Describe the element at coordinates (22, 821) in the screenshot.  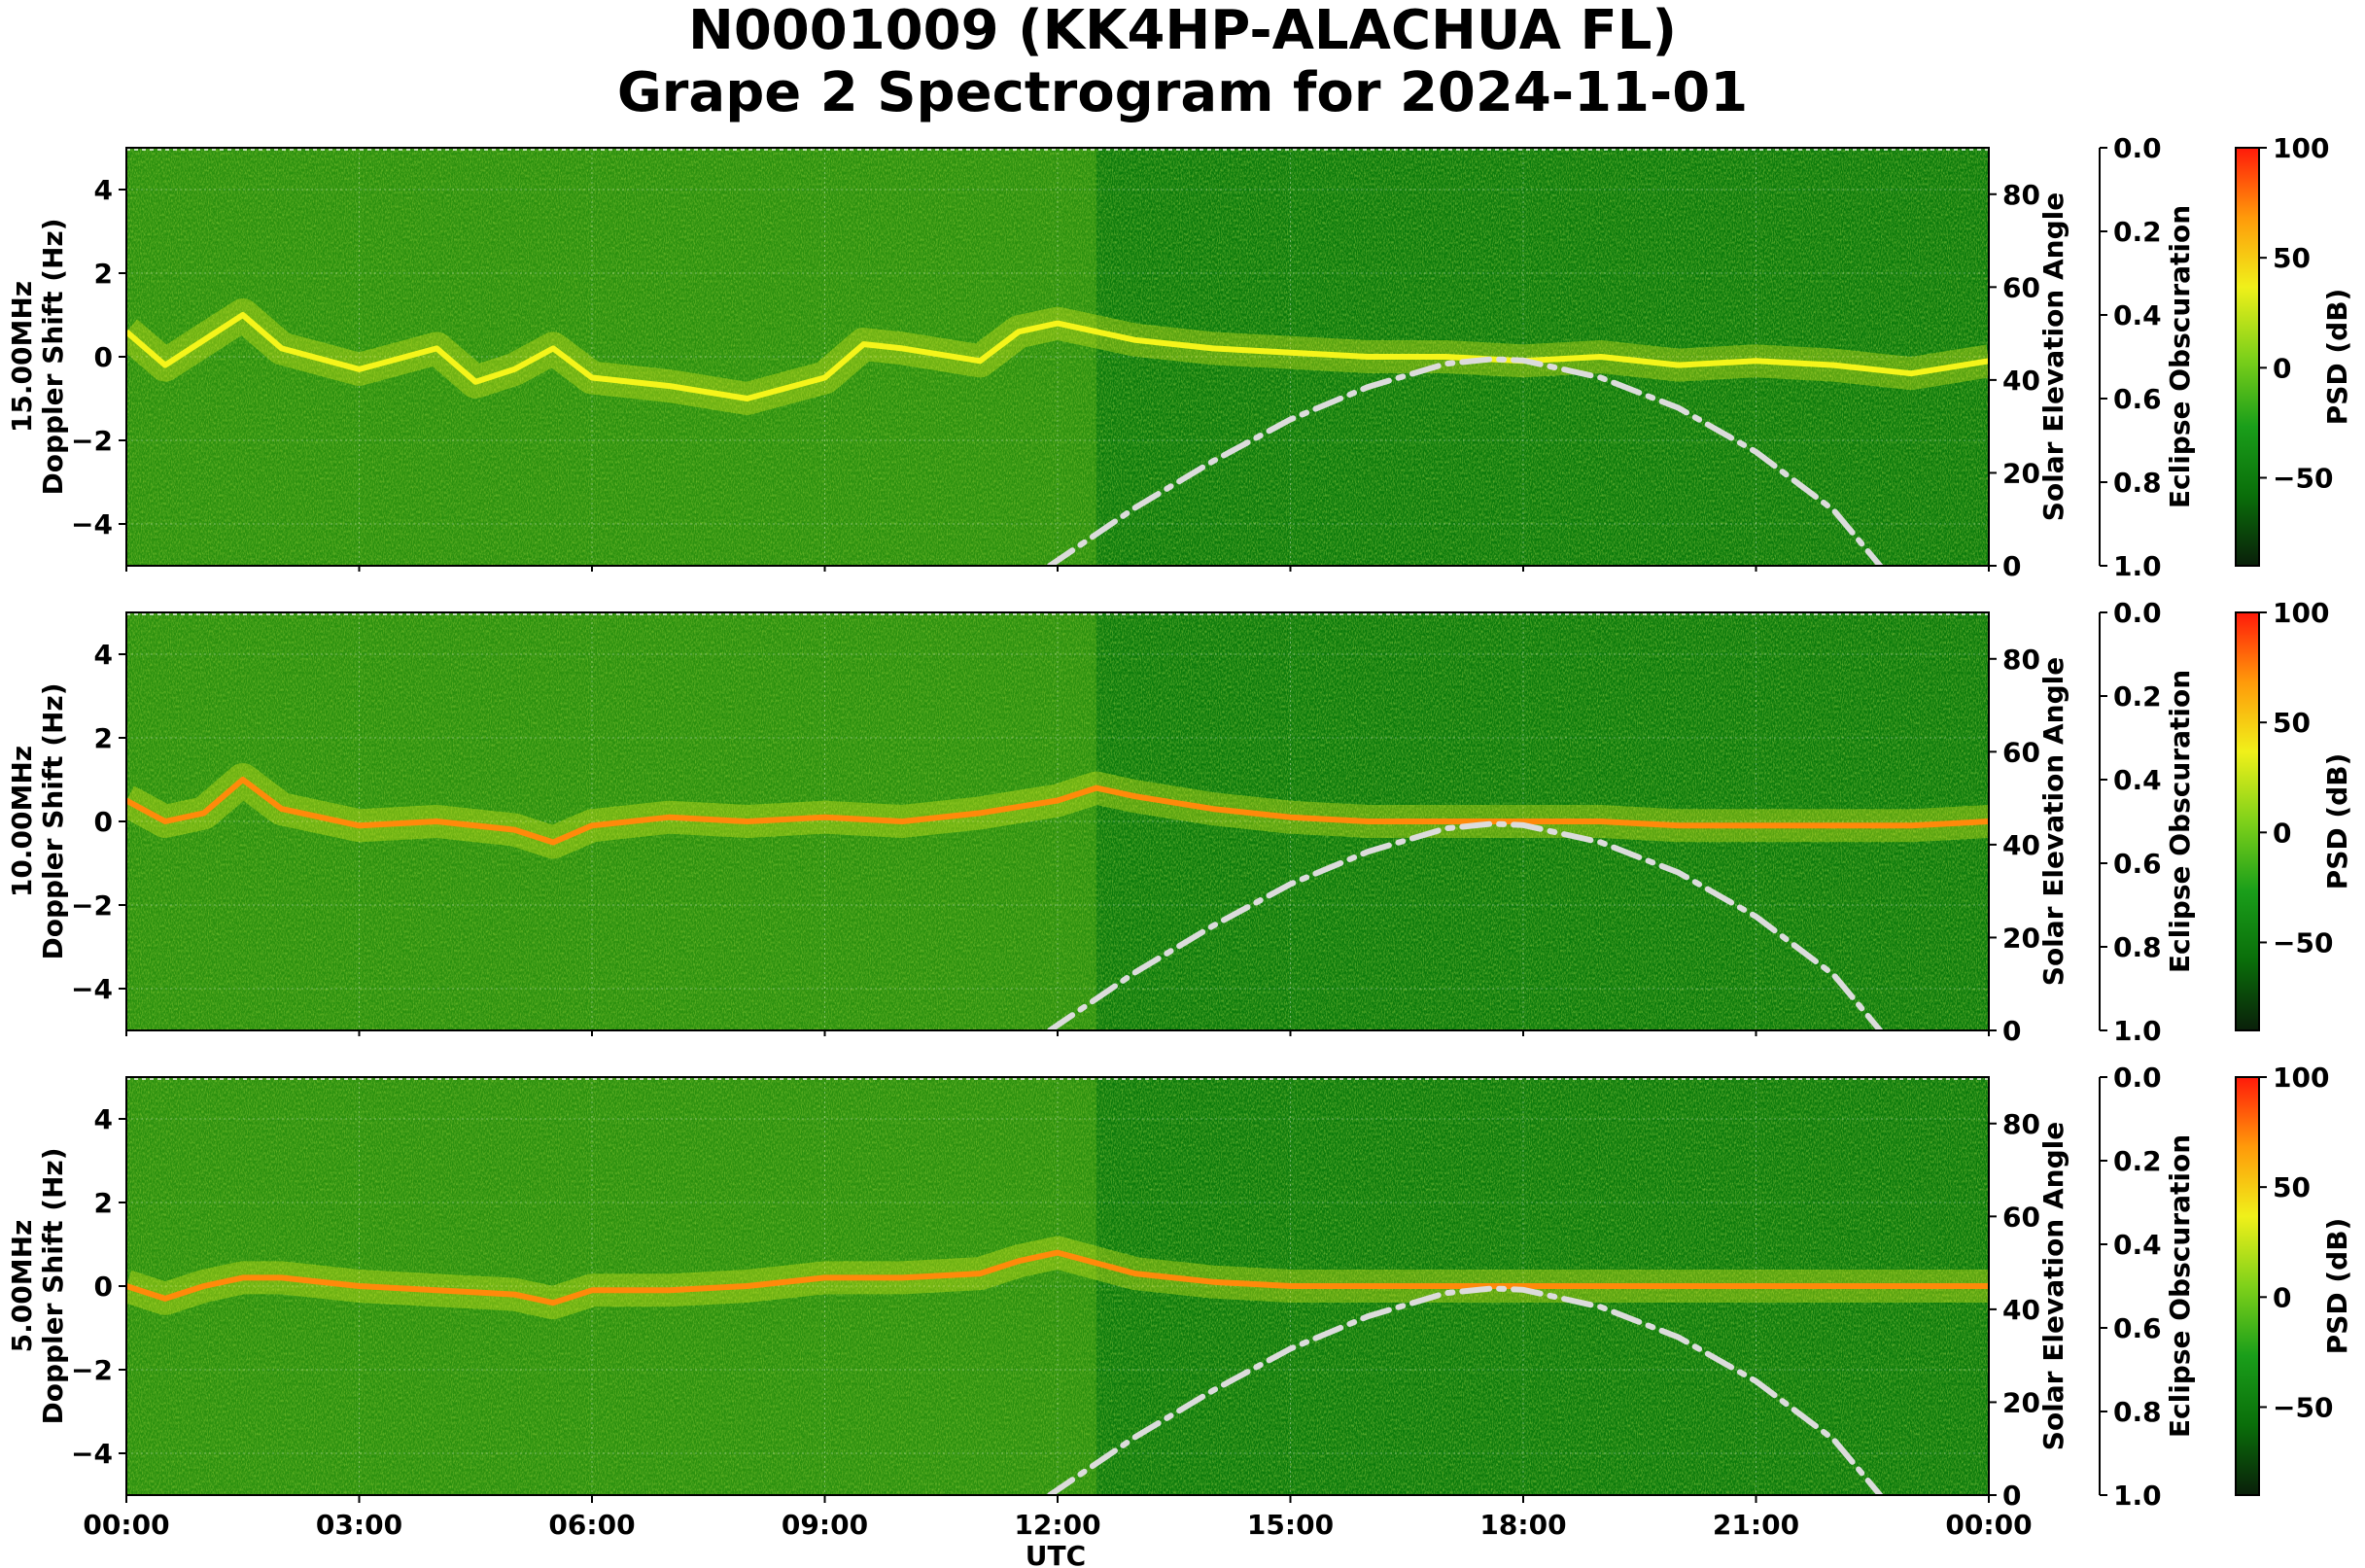
I see `y-axis-label-frequency: 10.00MHz` at that location.